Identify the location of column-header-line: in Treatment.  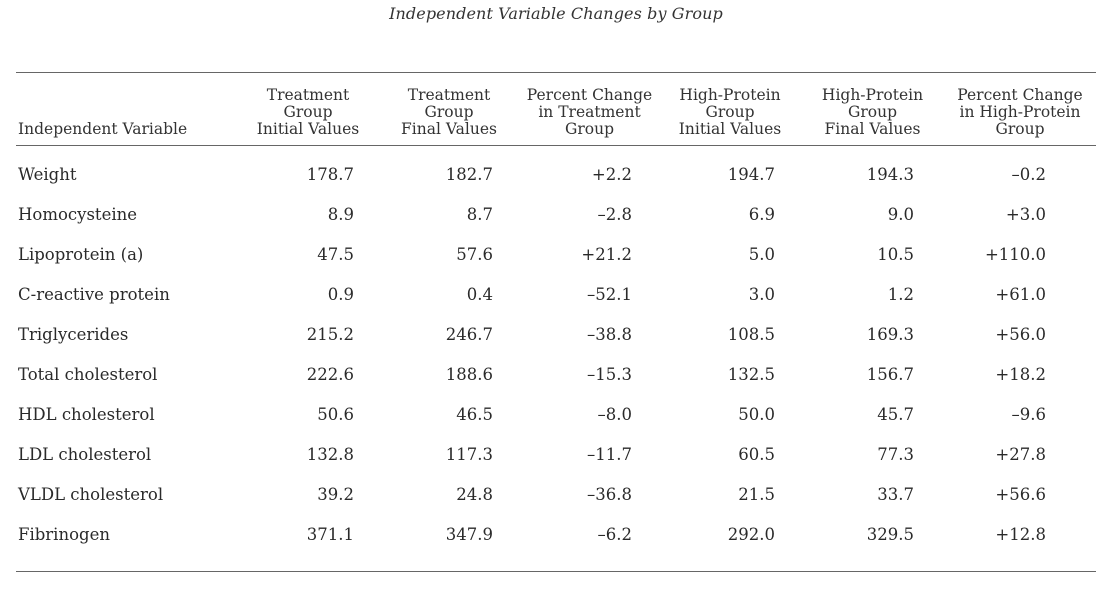
(589, 112).